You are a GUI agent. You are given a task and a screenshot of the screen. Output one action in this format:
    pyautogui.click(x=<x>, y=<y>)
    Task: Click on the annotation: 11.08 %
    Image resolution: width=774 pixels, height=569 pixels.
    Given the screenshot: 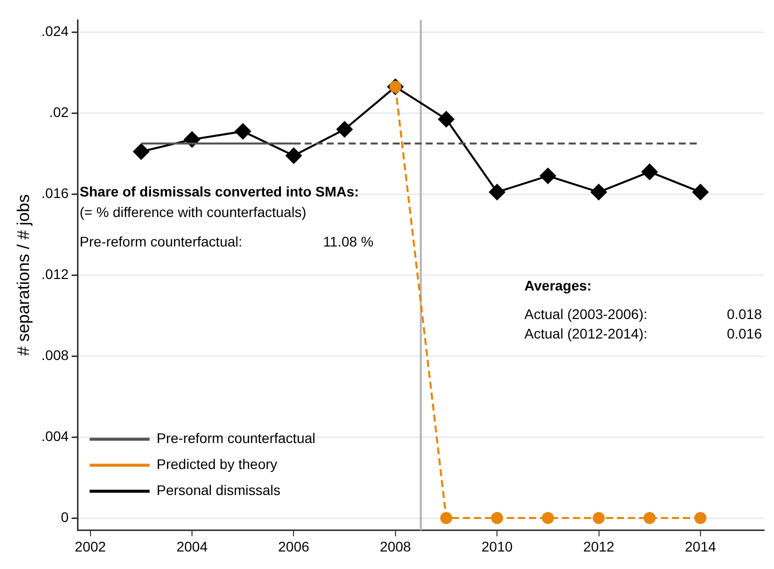 What is the action you would take?
    pyautogui.click(x=348, y=241)
    